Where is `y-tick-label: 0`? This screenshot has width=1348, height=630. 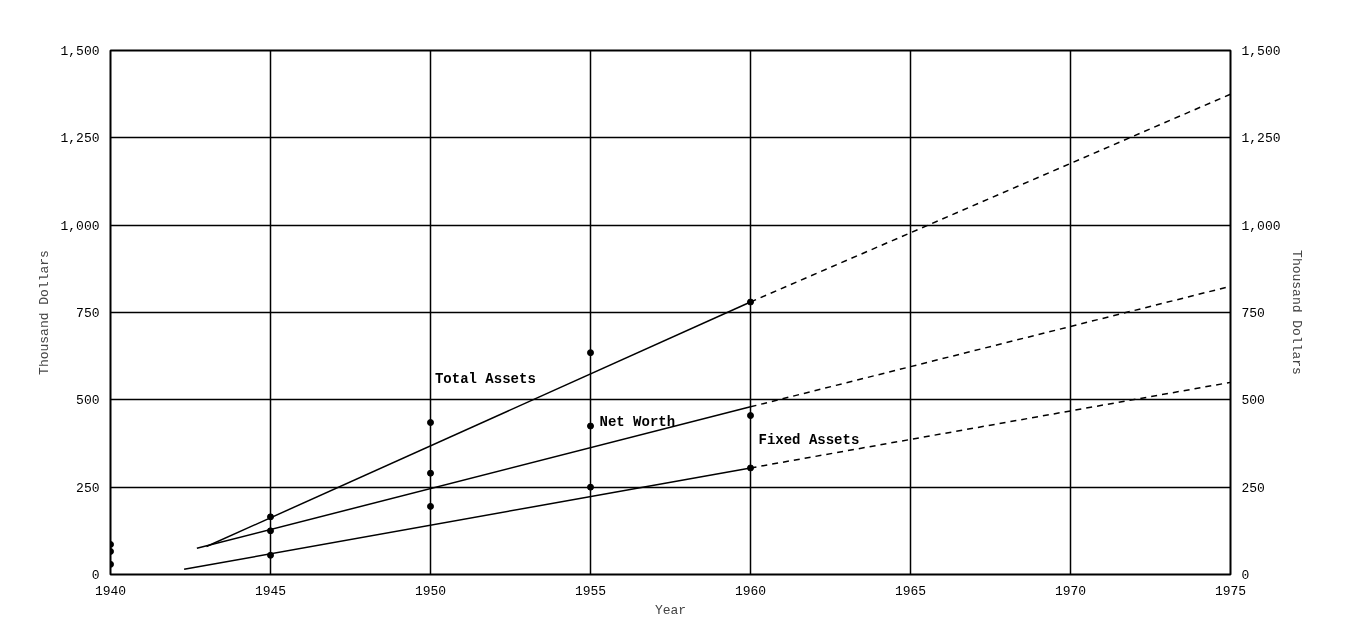
y-tick-label: 0 is located at coordinates (95, 575).